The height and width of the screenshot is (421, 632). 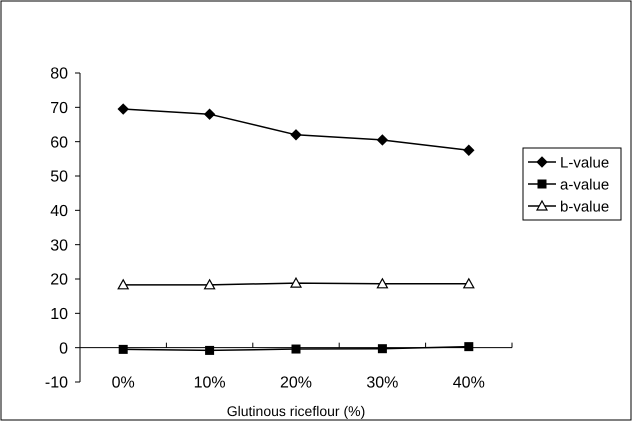 I want to click on x-tick-label: 0%, so click(x=123, y=383).